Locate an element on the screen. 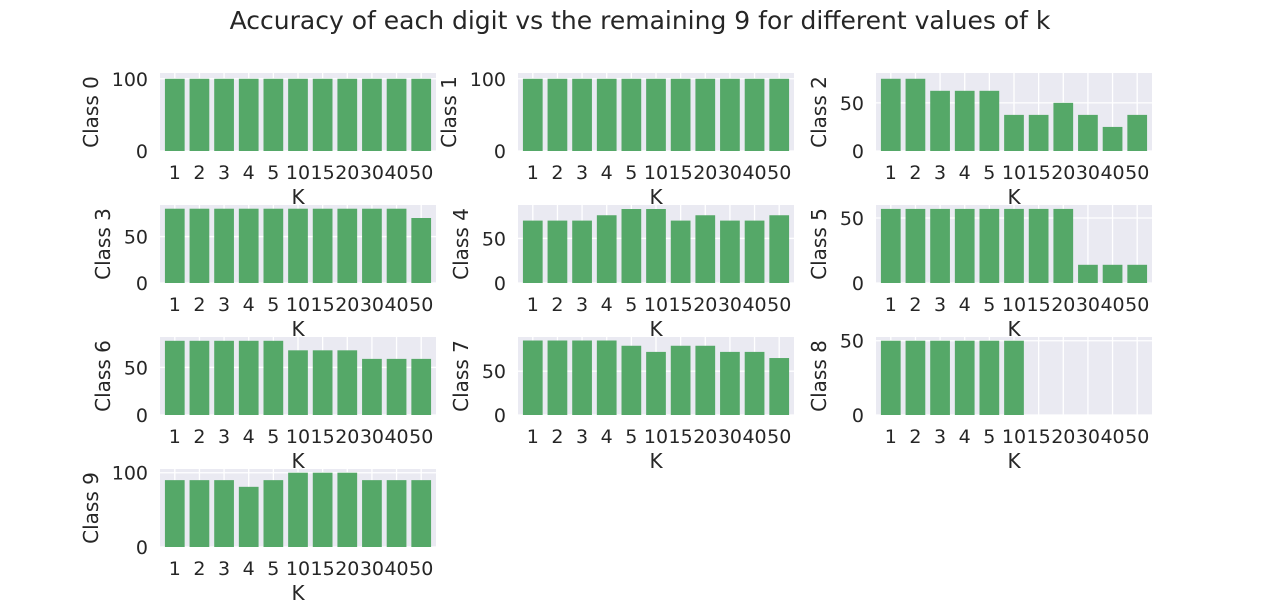 This screenshot has width=1280, height=612. subplot-class-9: 1 2 3 4 5 10 15 20 30 40 50 0 100 K Class 9 is located at coordinates (257, 534).